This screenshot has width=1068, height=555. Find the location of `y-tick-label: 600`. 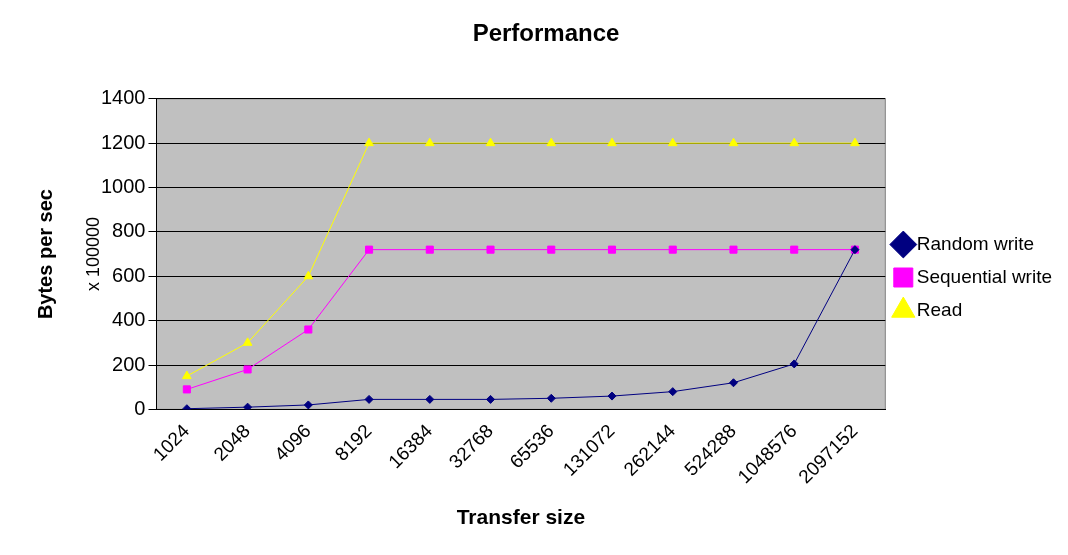

y-tick-label: 600 is located at coordinates (129, 274).